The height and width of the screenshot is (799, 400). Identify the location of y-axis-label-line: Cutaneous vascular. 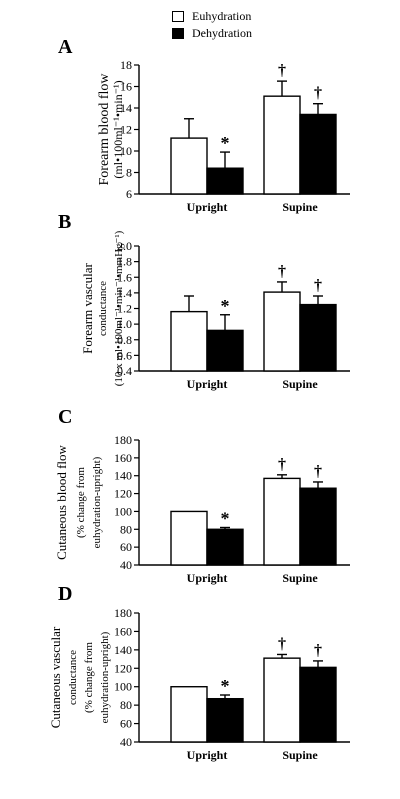
(55, 677).